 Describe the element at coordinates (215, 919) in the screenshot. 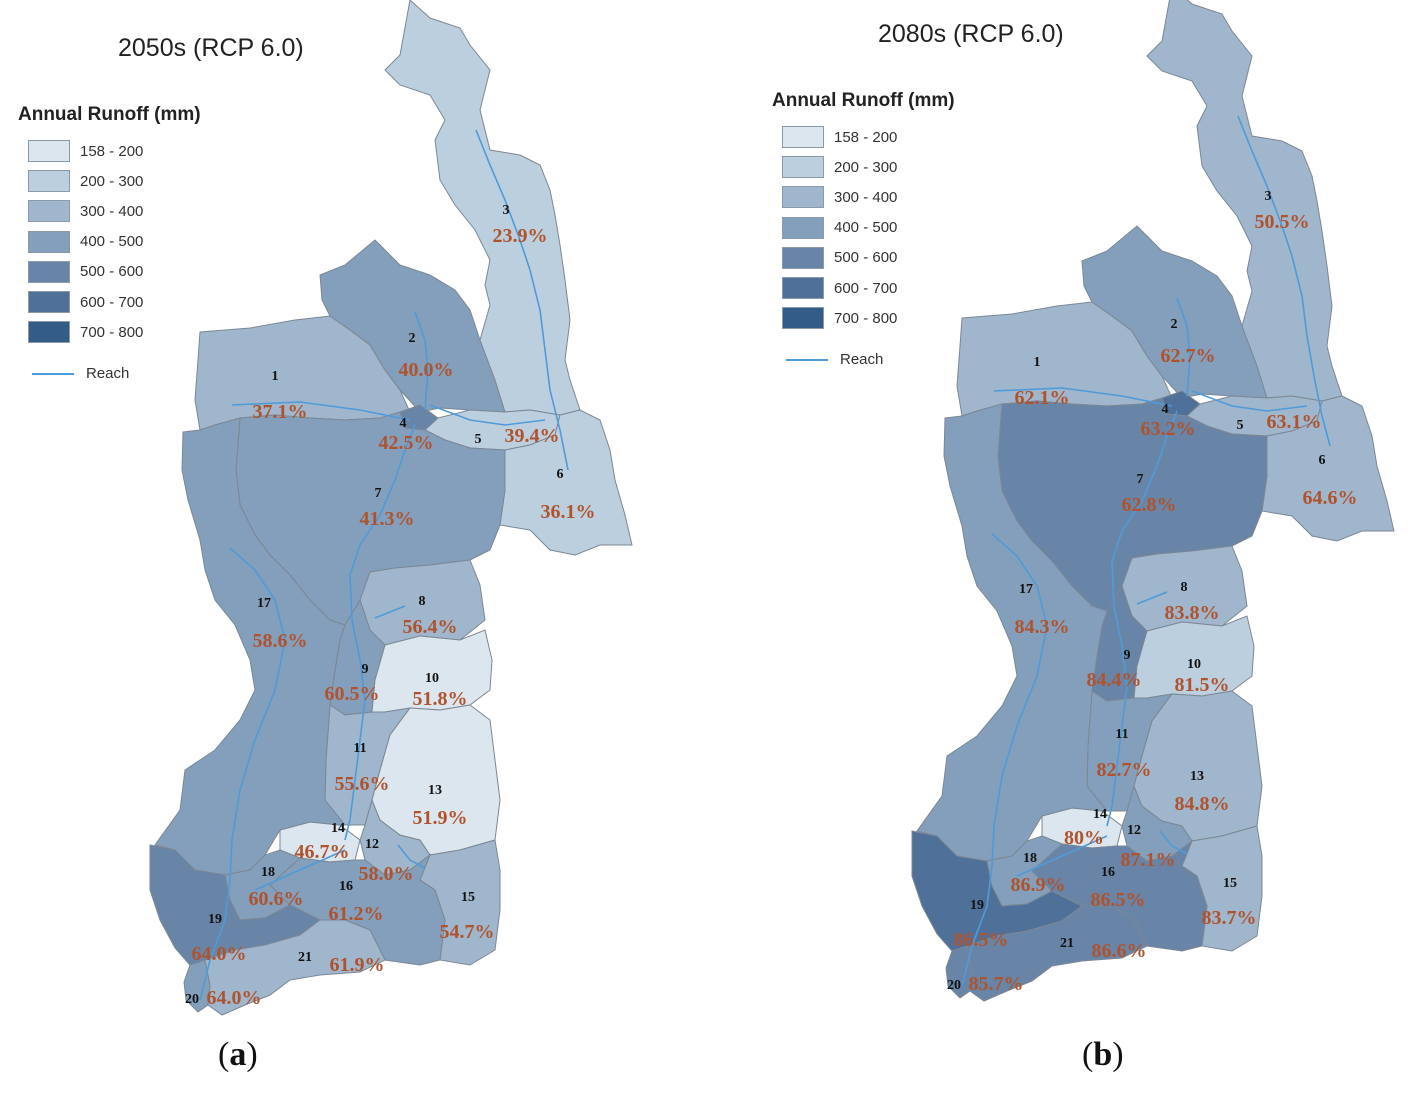

I see `subbasin-id-label: 19` at that location.